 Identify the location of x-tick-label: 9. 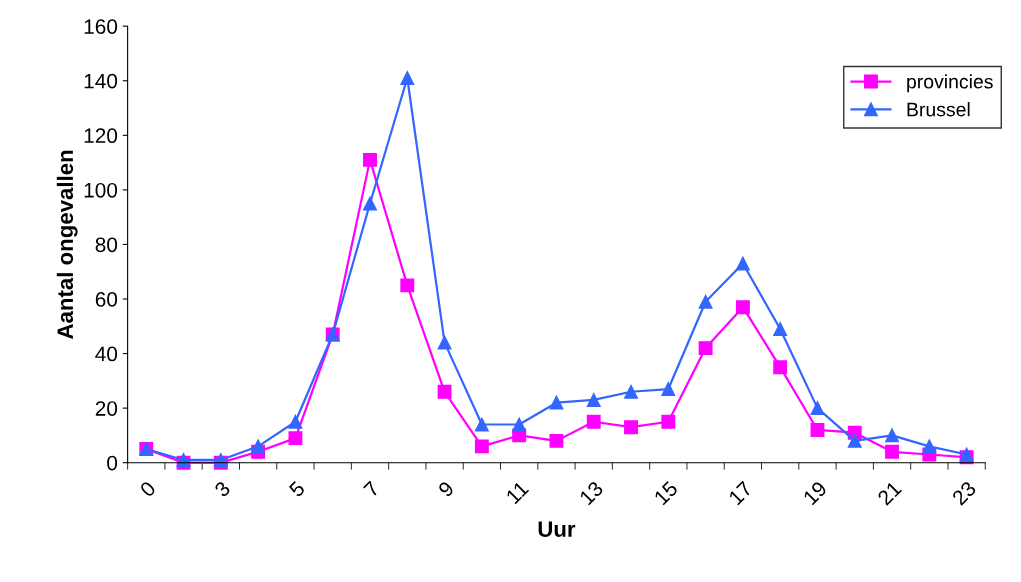
(446, 489).